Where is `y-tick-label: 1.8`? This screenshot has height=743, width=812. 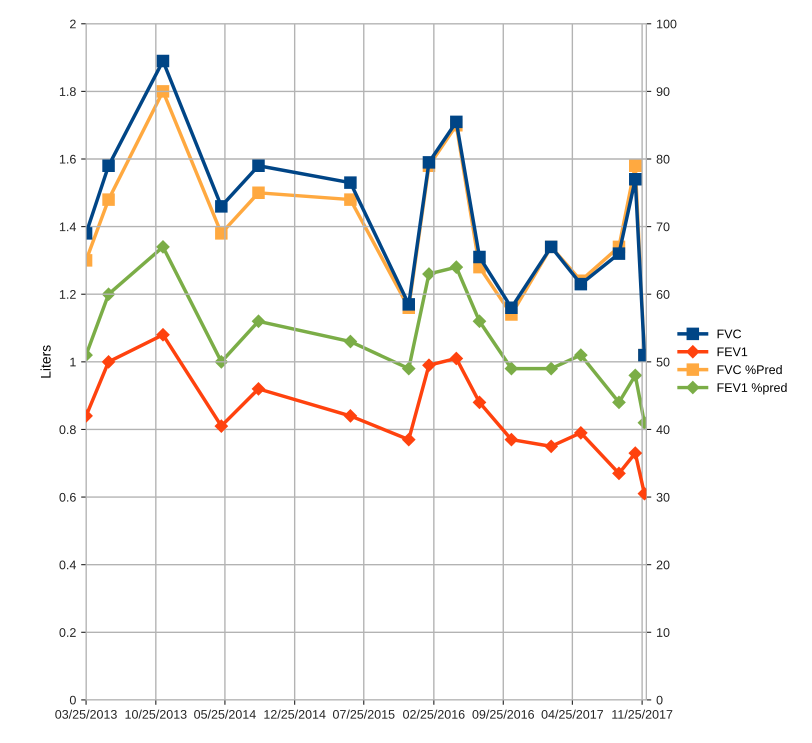
y-tick-label: 1.8 is located at coordinates (68, 91).